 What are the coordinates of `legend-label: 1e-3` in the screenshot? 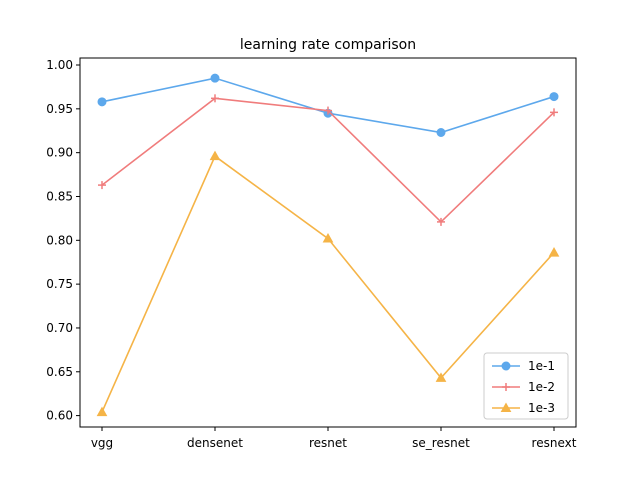 It's located at (541, 408).